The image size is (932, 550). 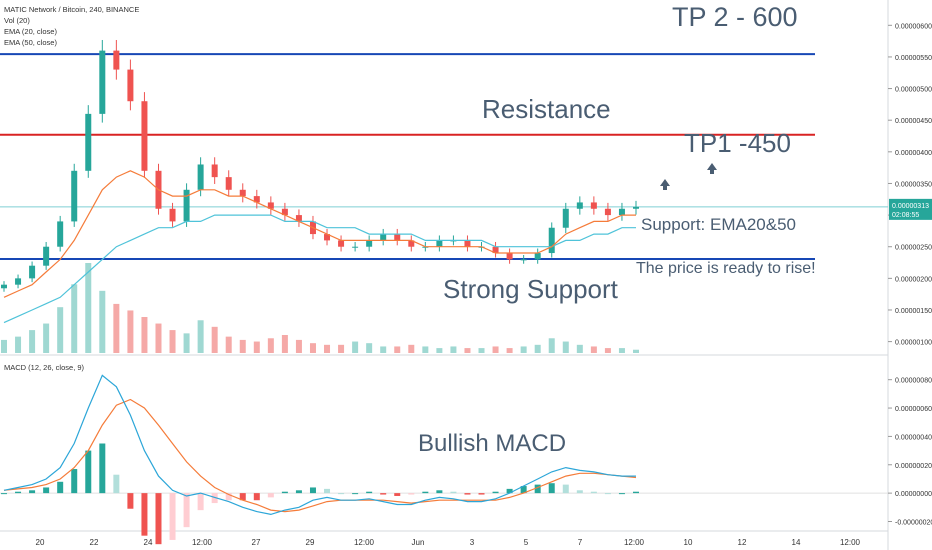 I want to click on price-tick-label: 0.00000400, so click(x=913, y=153).